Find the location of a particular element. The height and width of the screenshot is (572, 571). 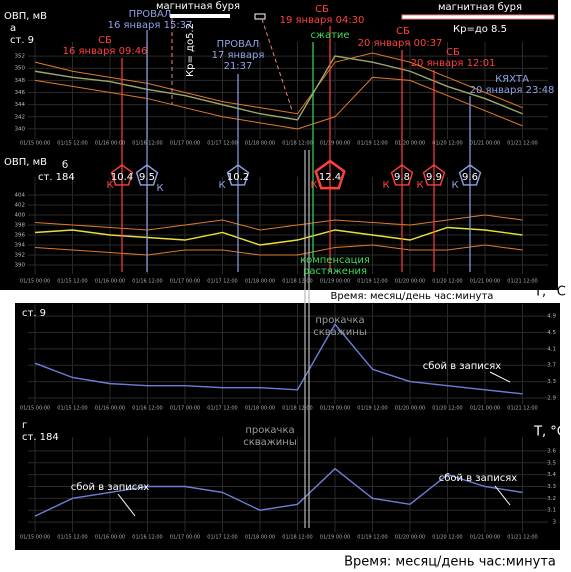

storm-line is located at coordinates (277, 64).